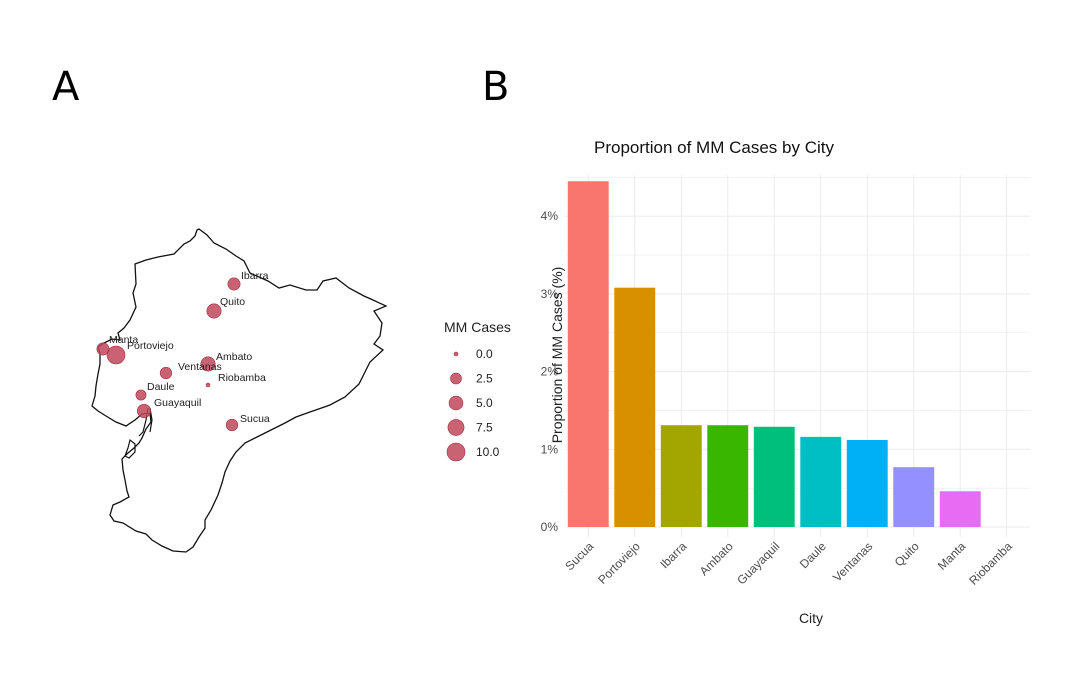 The width and height of the screenshot is (1080, 685). I want to click on y-axis-ticks: 0% 1% 2% 3% 4%, so click(550, 371).